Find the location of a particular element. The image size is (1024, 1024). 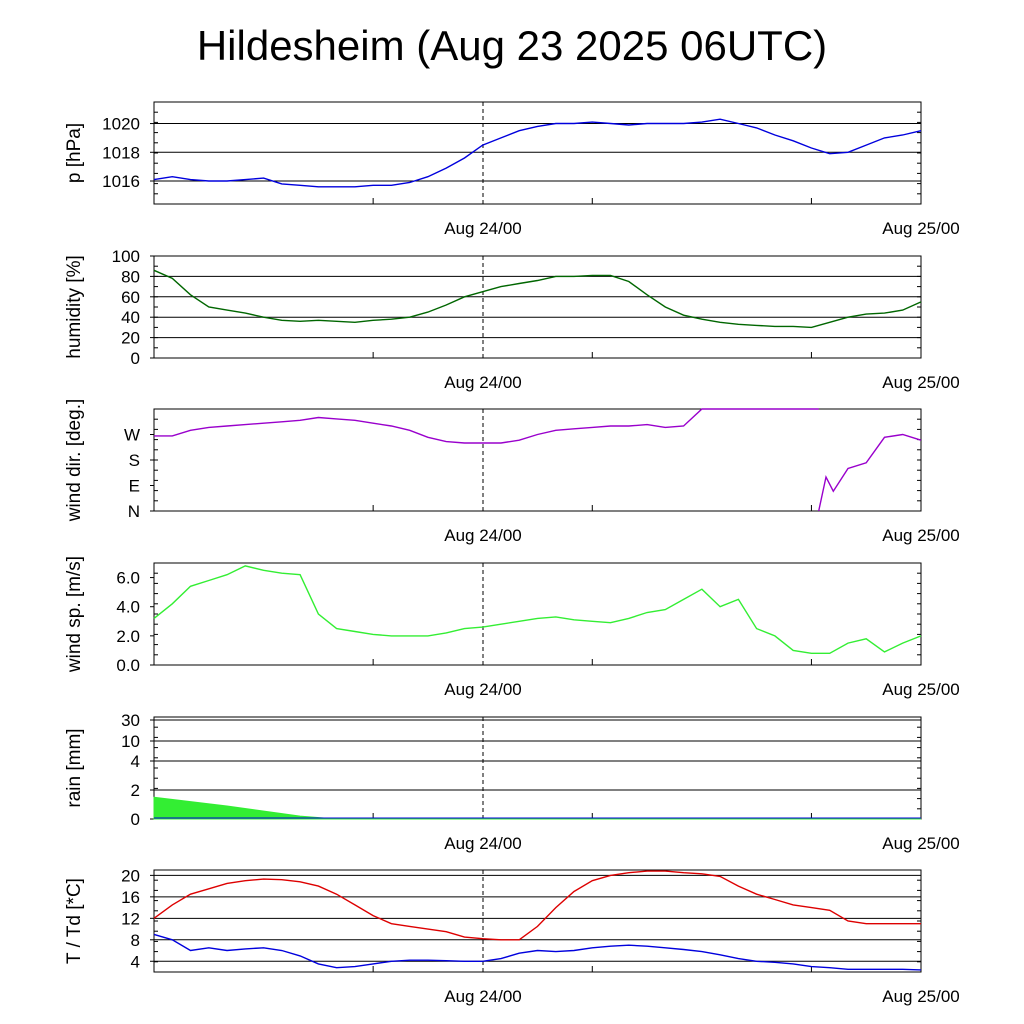

wind-direction-line is located at coordinates (486, 426).